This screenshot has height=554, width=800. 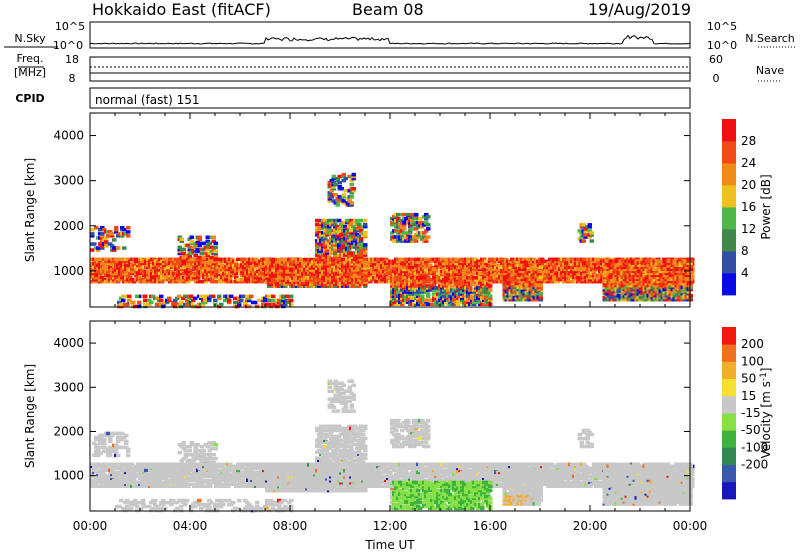 I want to click on colorbar-label-1: Power [dB], so click(x=766, y=206).